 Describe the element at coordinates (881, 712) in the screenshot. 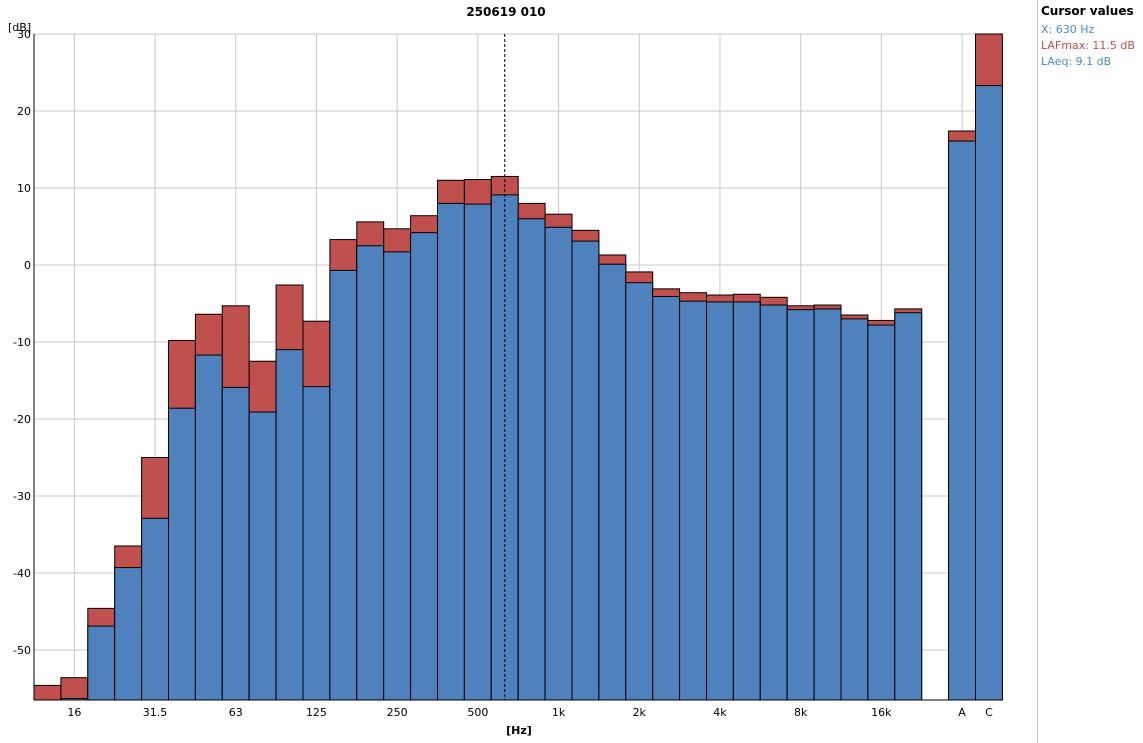

I see `x-tick-label: 16k` at that location.